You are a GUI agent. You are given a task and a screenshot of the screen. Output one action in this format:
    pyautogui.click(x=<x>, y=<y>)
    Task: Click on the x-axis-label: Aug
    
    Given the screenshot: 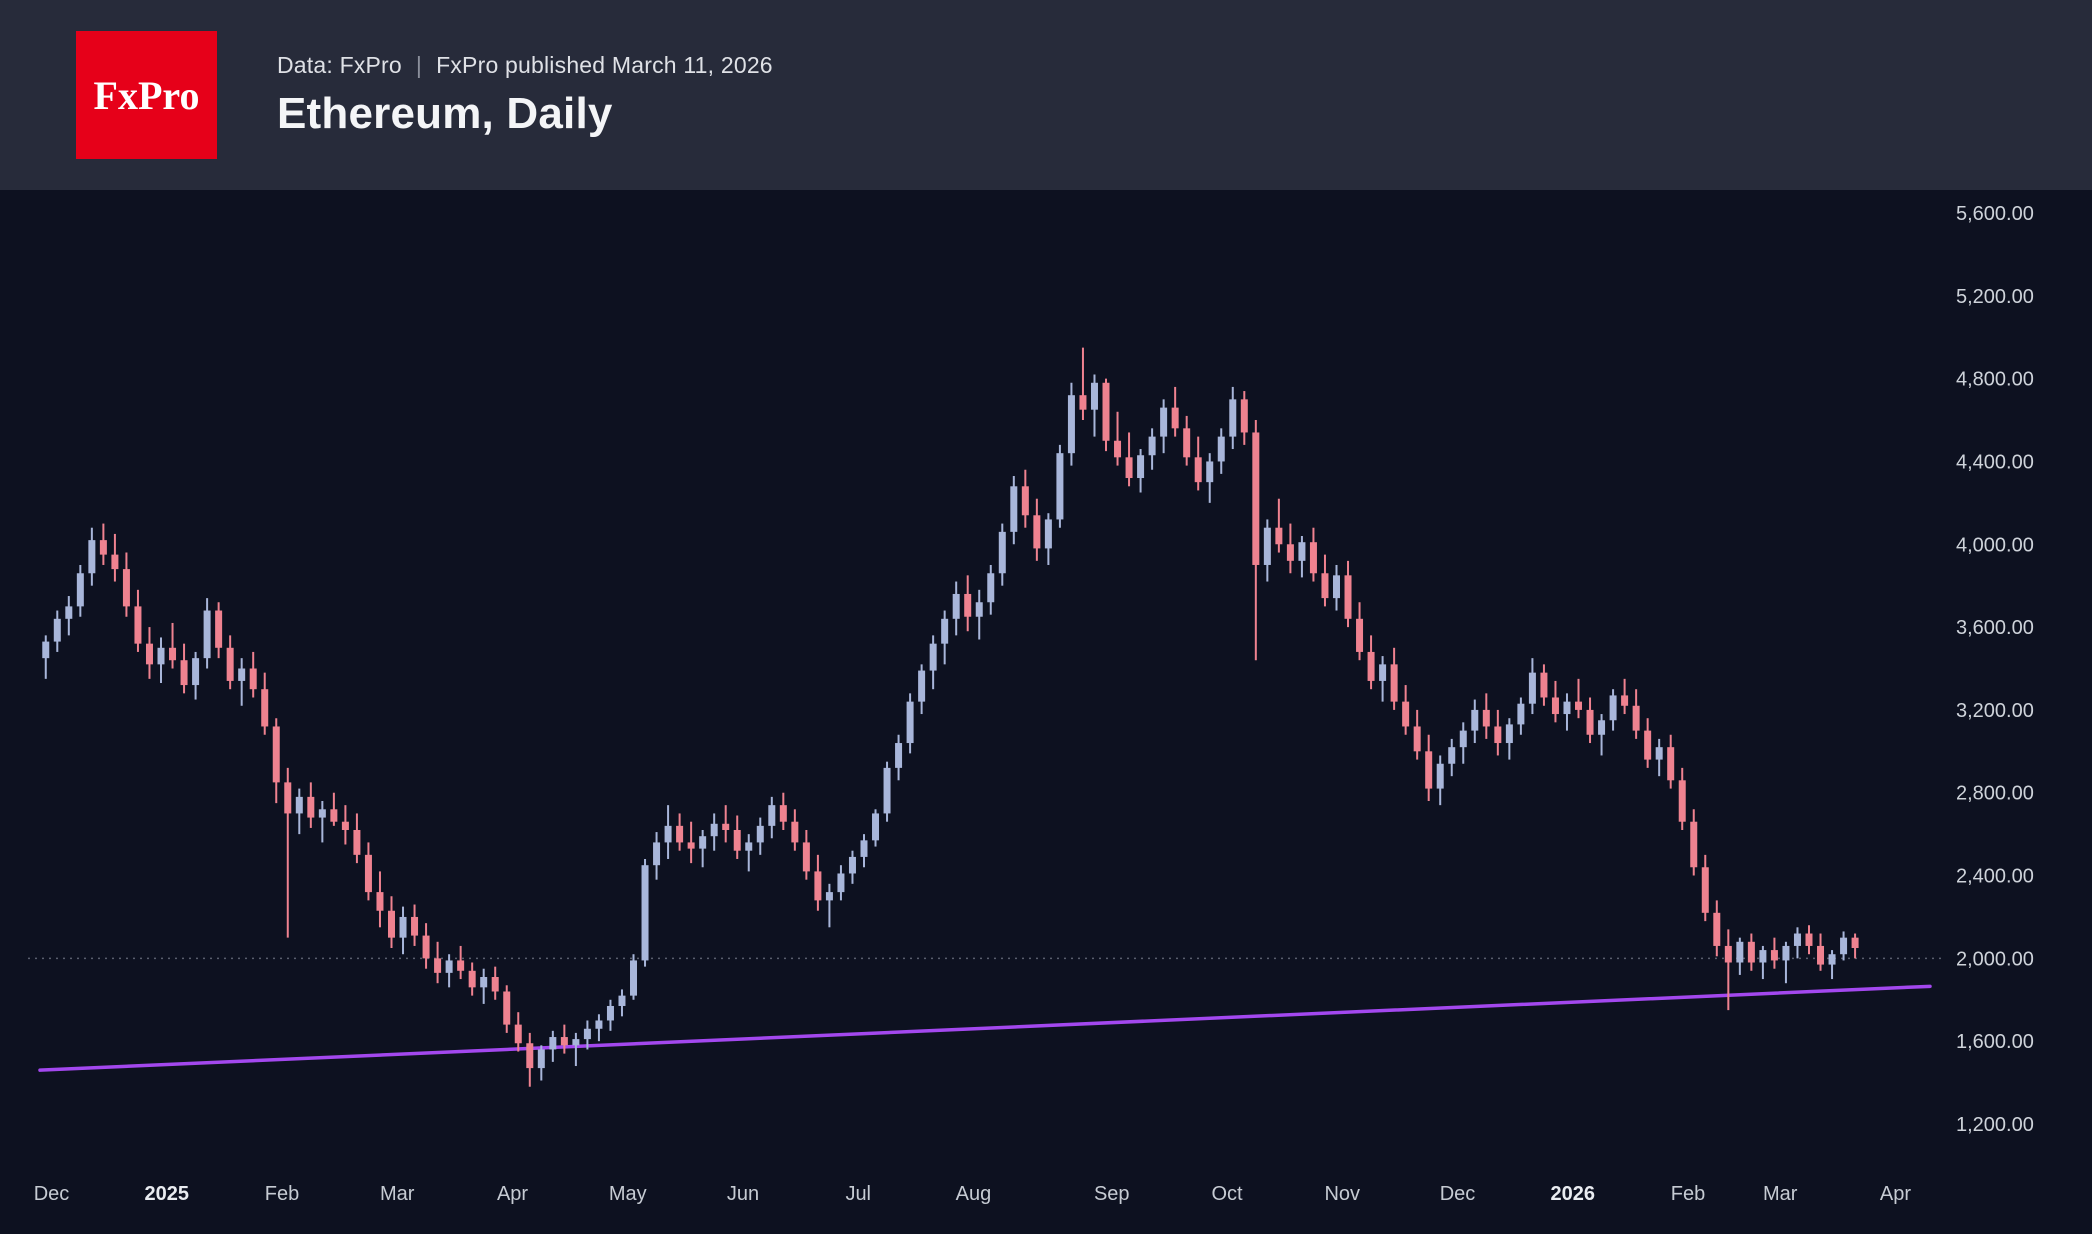 What is the action you would take?
    pyautogui.click(x=974, y=1194)
    